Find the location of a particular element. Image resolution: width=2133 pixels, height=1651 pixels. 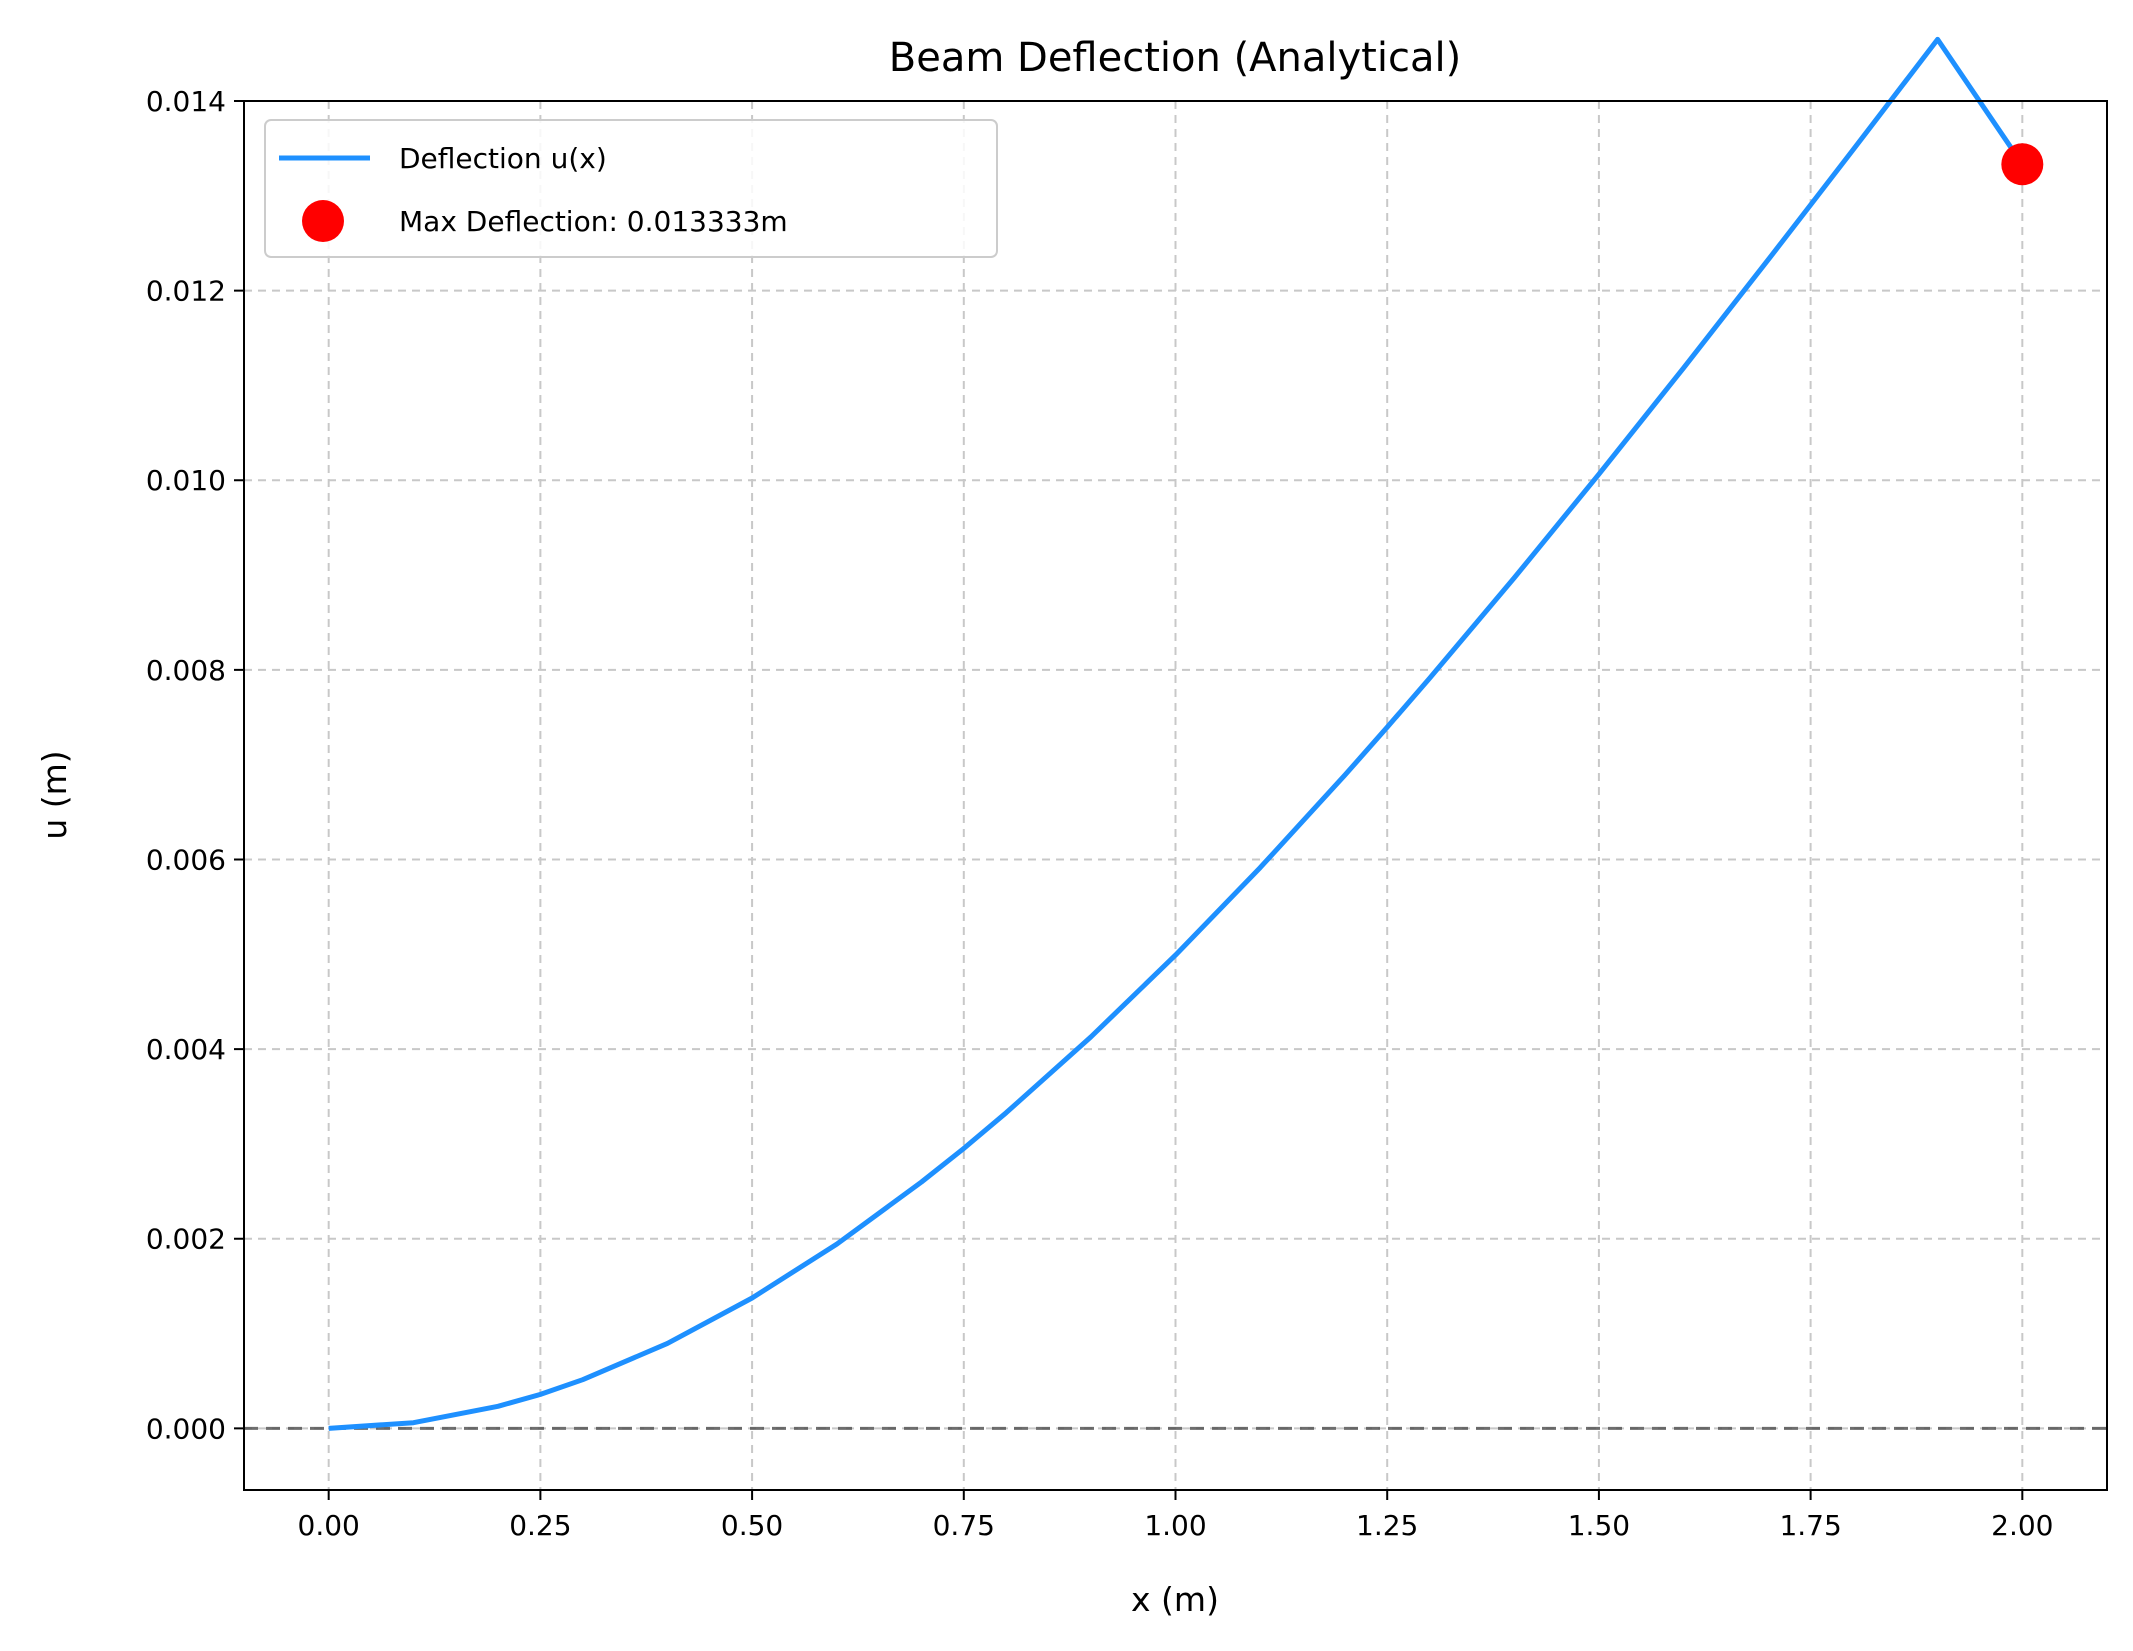

x-tick-label: 1.25 is located at coordinates (1387, 1525).